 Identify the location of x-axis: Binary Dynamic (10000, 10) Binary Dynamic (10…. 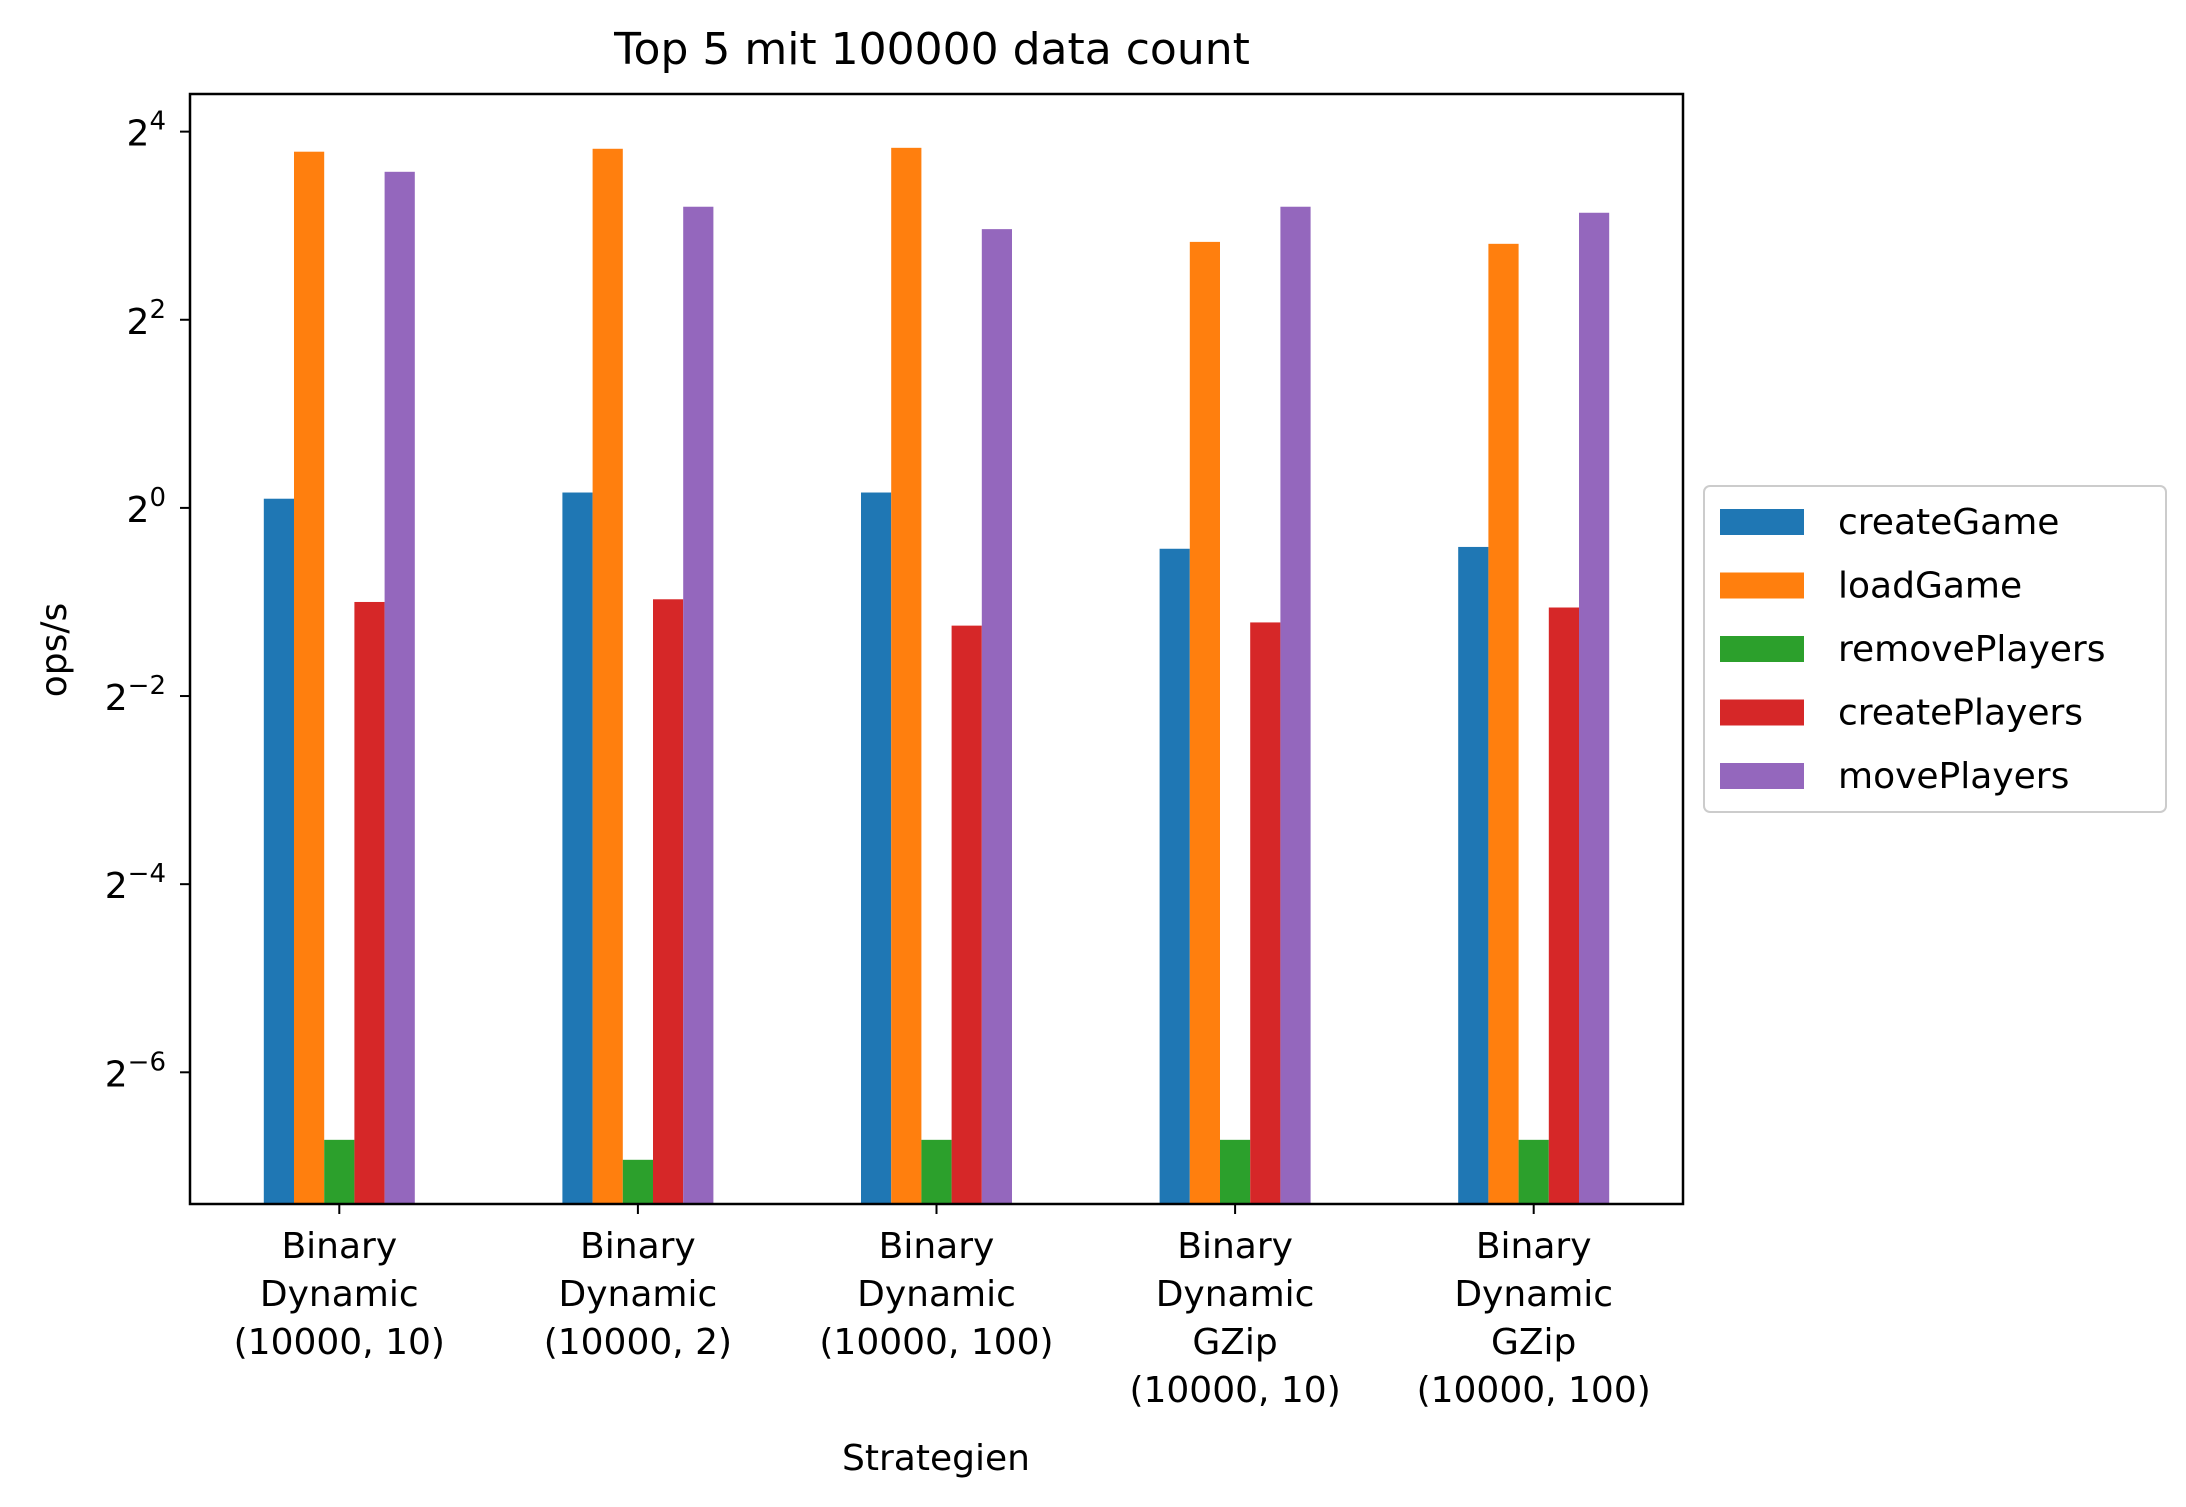
(942, 1307).